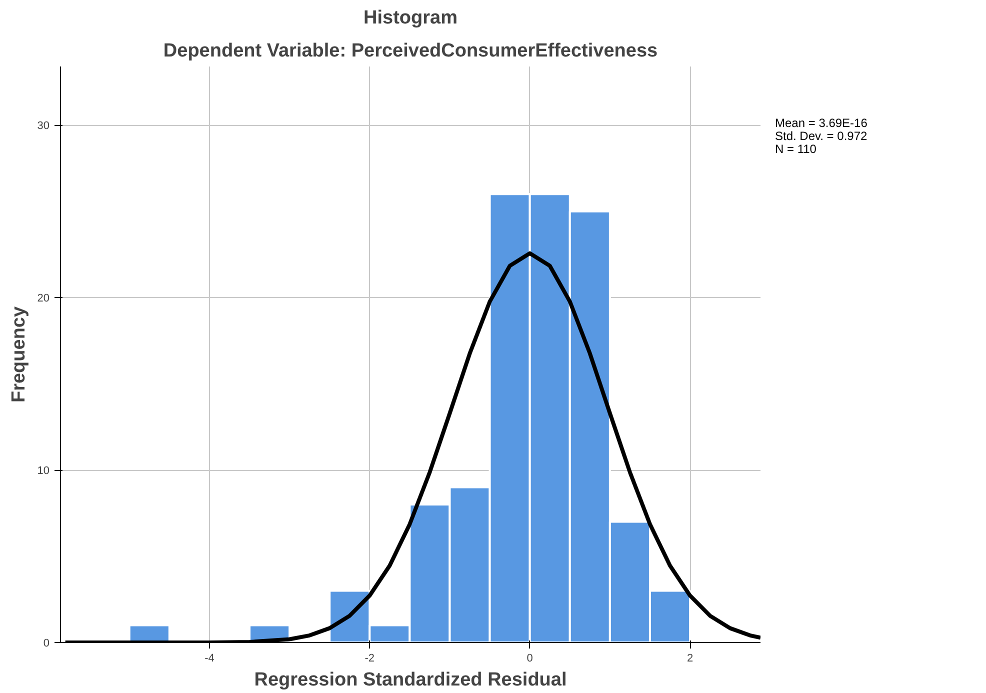 The image size is (986, 693). Describe the element at coordinates (19, 354) in the screenshot. I see `y-axis-title: Frequency` at that location.